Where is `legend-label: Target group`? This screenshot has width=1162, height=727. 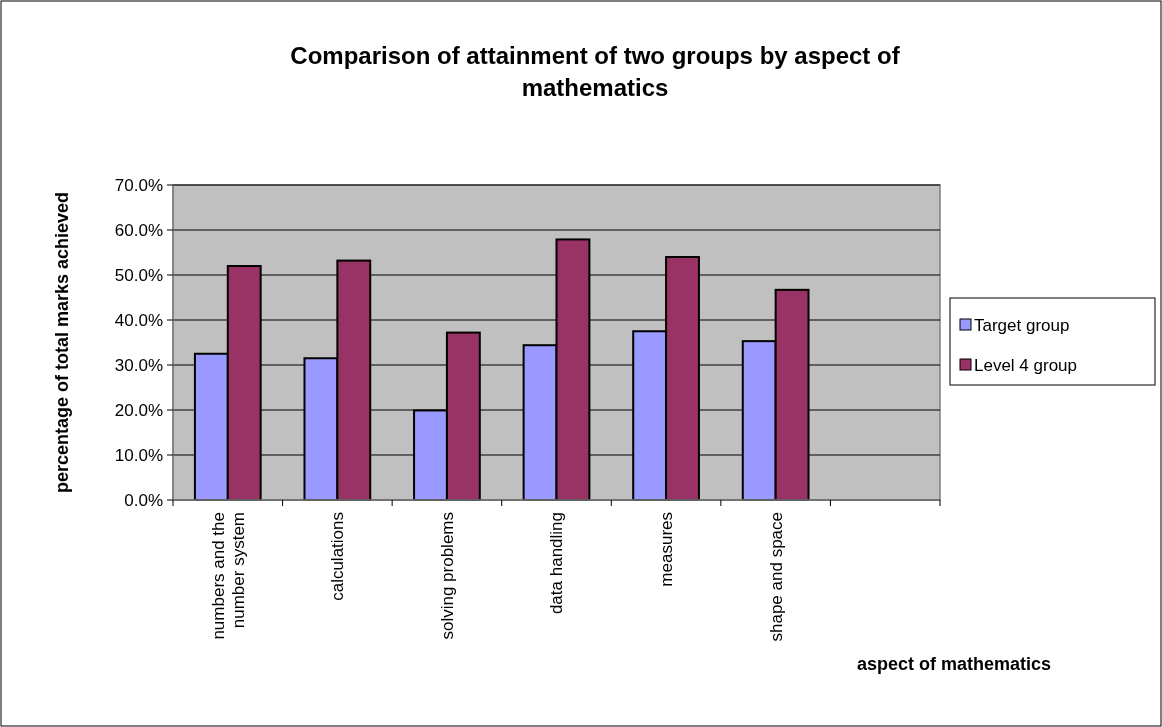
legend-label: Target group is located at coordinates (1022, 325).